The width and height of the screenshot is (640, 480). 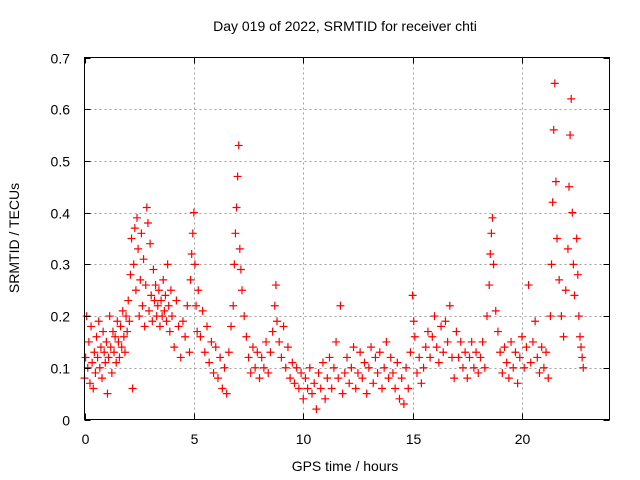 I want to click on y-tick-label: 0.5, so click(x=61, y=162).